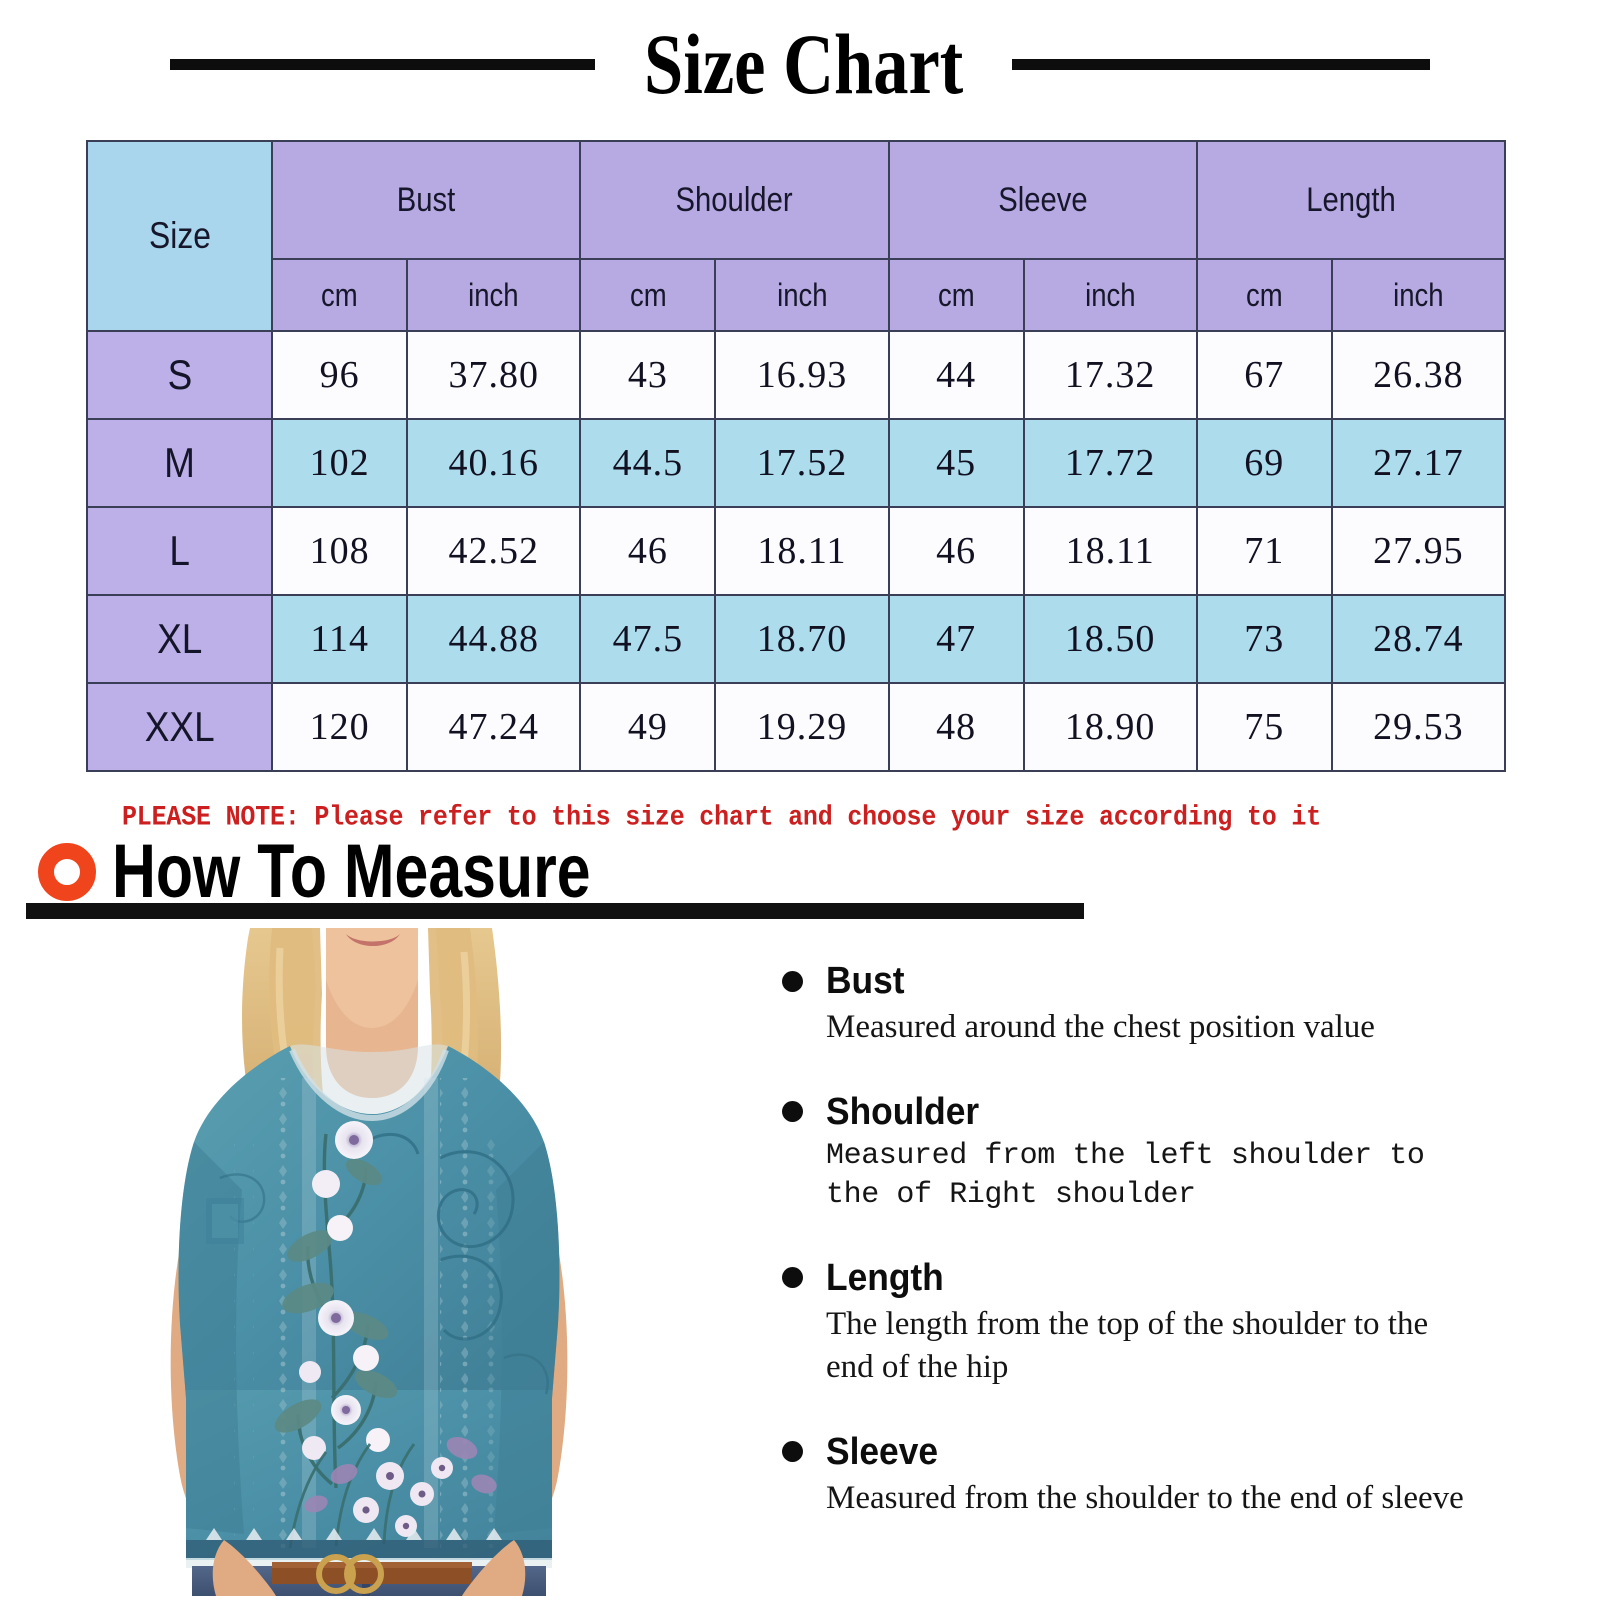 The image size is (1600, 1600). Describe the element at coordinates (903, 1111) in the screenshot. I see `measure-item-label: Shoulder` at that location.